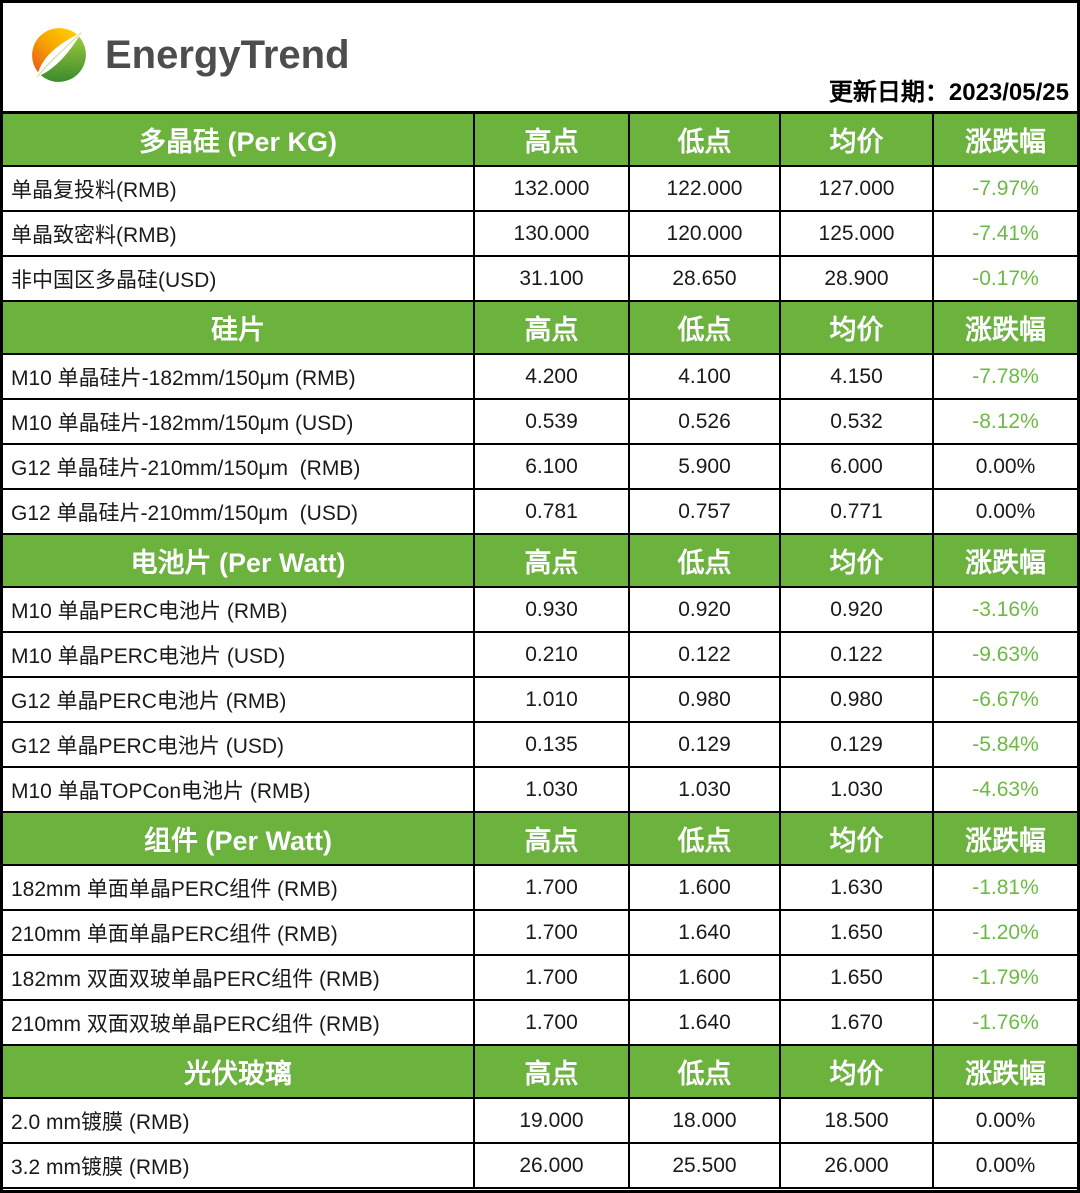  What do you see at coordinates (552, 189) in the screenshot?
I see `high-value: 132.000` at bounding box center [552, 189].